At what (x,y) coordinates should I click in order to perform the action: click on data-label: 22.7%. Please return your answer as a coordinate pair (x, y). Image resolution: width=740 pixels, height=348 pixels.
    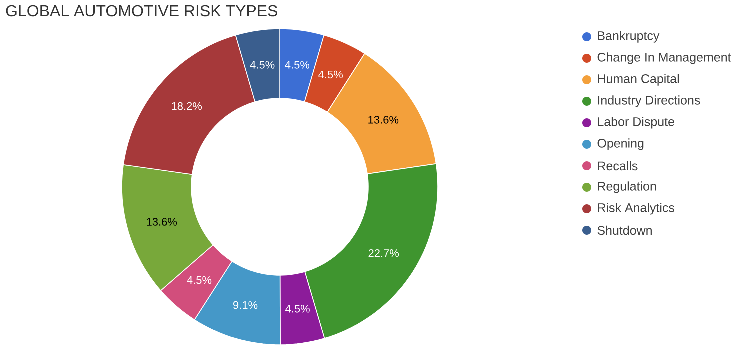
    Looking at the image, I should click on (384, 254).